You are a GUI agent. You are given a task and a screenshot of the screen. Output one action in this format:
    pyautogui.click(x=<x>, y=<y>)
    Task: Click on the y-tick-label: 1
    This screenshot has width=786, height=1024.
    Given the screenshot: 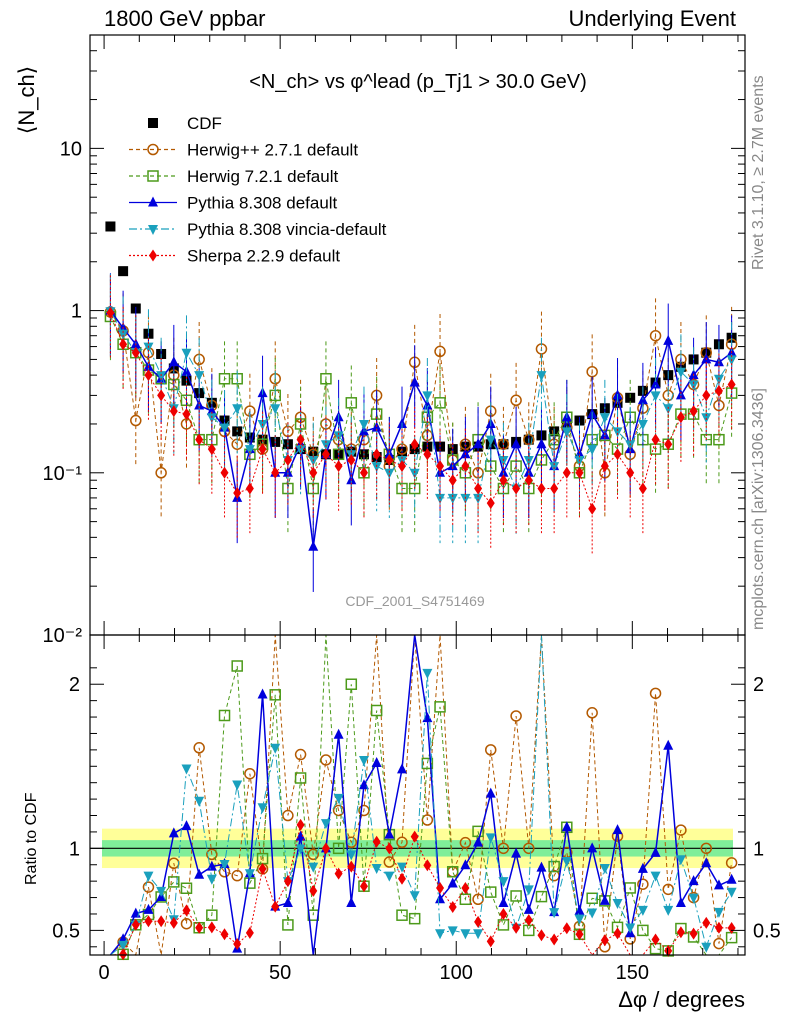 What is the action you would take?
    pyautogui.click(x=76, y=312)
    